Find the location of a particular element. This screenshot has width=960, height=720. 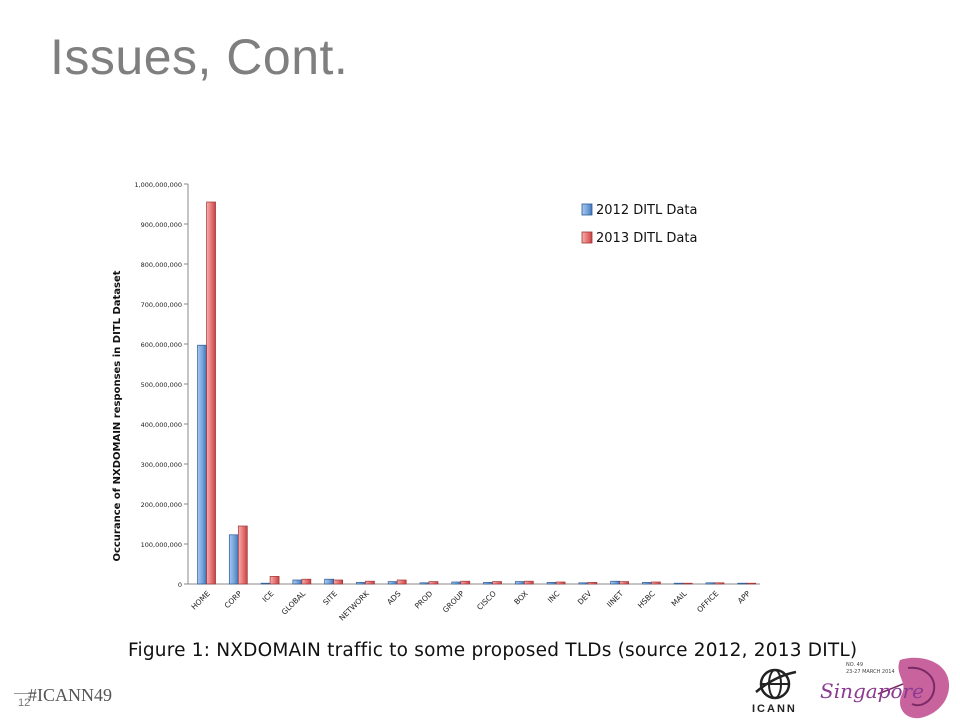

bar-2012-iinet is located at coordinates (615, 582).